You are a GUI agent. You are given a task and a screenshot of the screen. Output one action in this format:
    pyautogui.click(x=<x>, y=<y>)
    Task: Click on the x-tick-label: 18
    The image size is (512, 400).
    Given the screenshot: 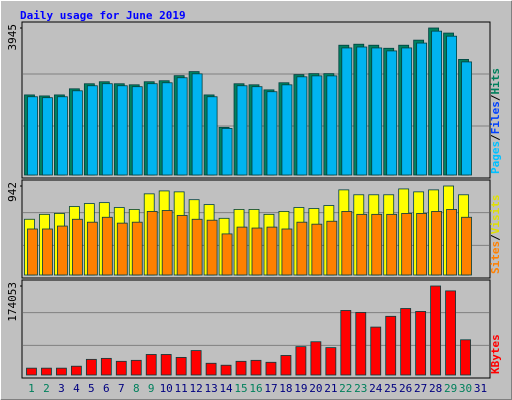 What is the action you would take?
    pyautogui.click(x=285, y=388)
    